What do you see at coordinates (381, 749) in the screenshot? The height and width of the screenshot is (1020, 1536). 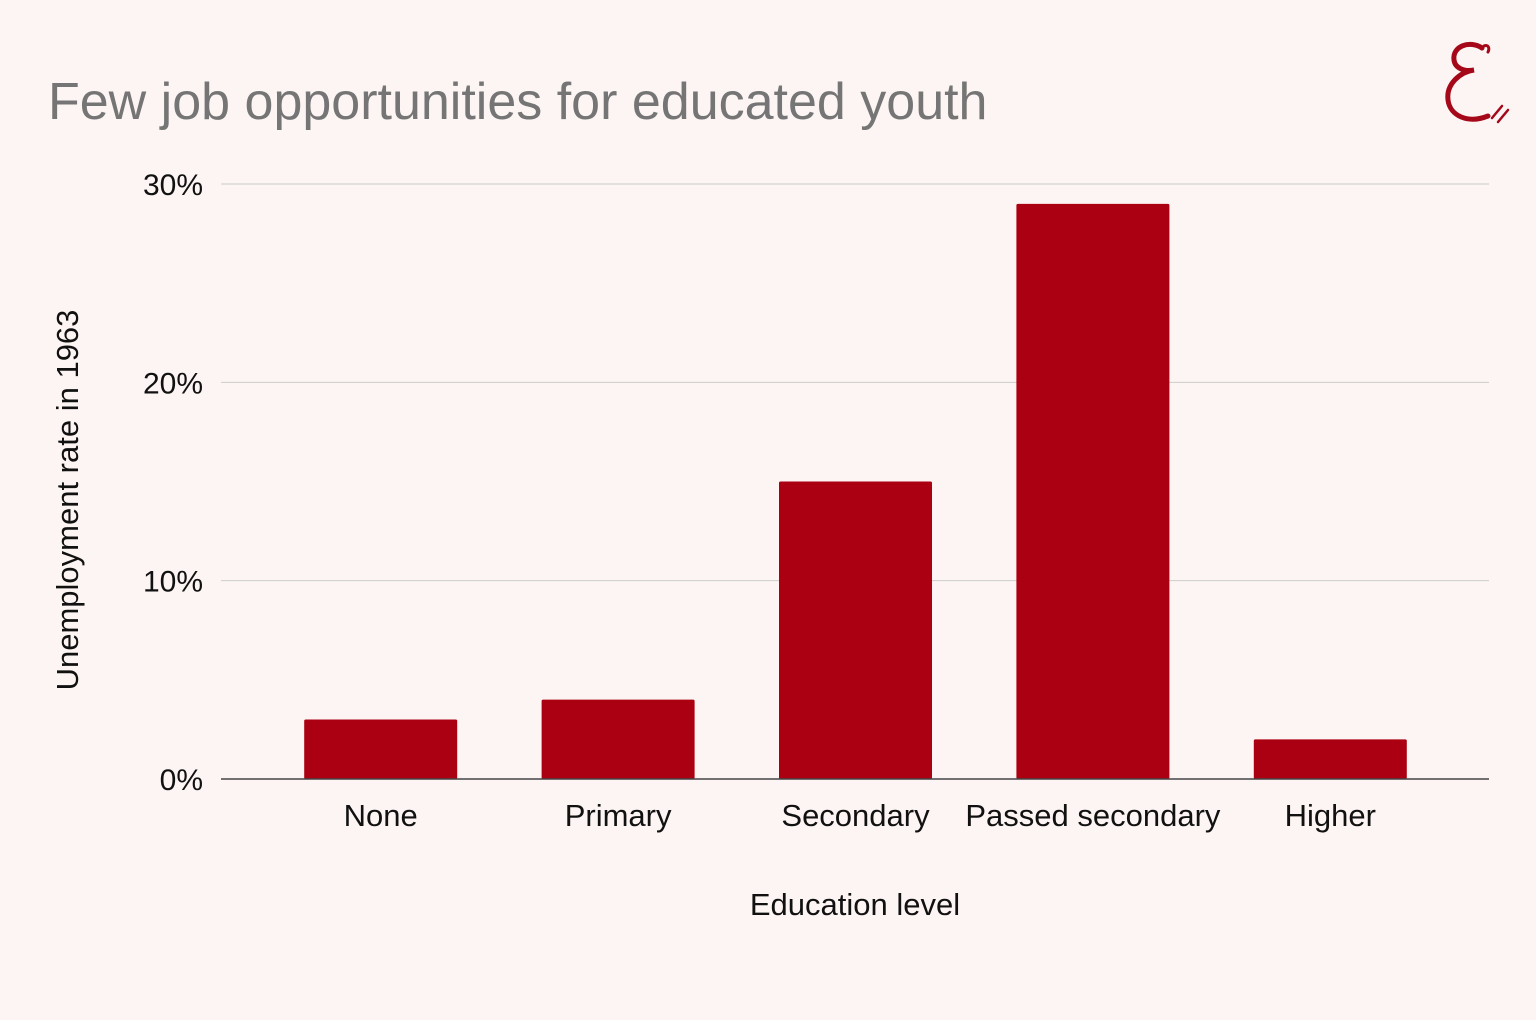 I see `bar-none` at bounding box center [381, 749].